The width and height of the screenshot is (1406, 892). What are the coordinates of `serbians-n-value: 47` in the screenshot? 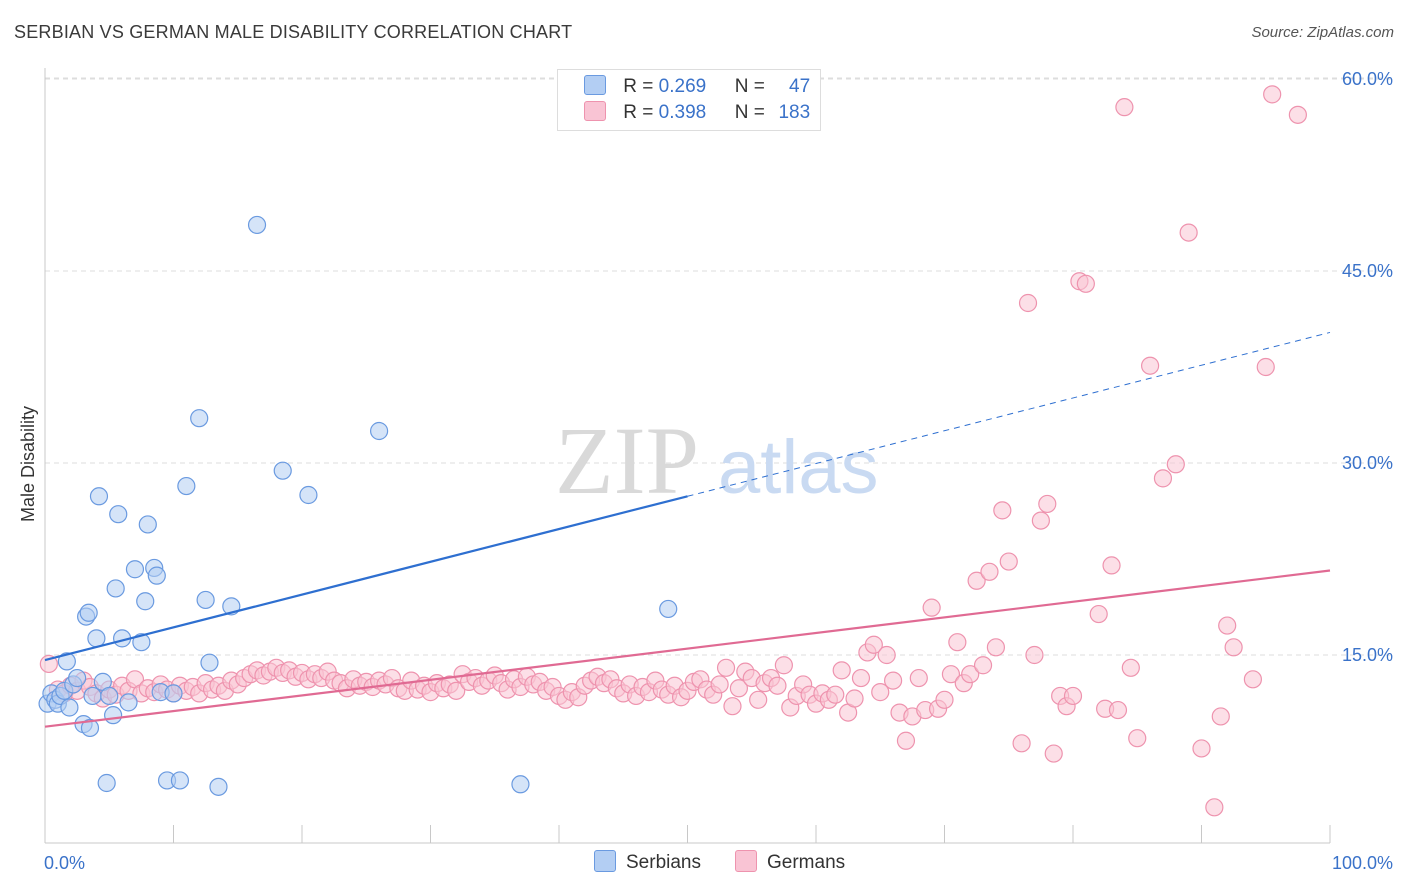 It's located at (800, 86).